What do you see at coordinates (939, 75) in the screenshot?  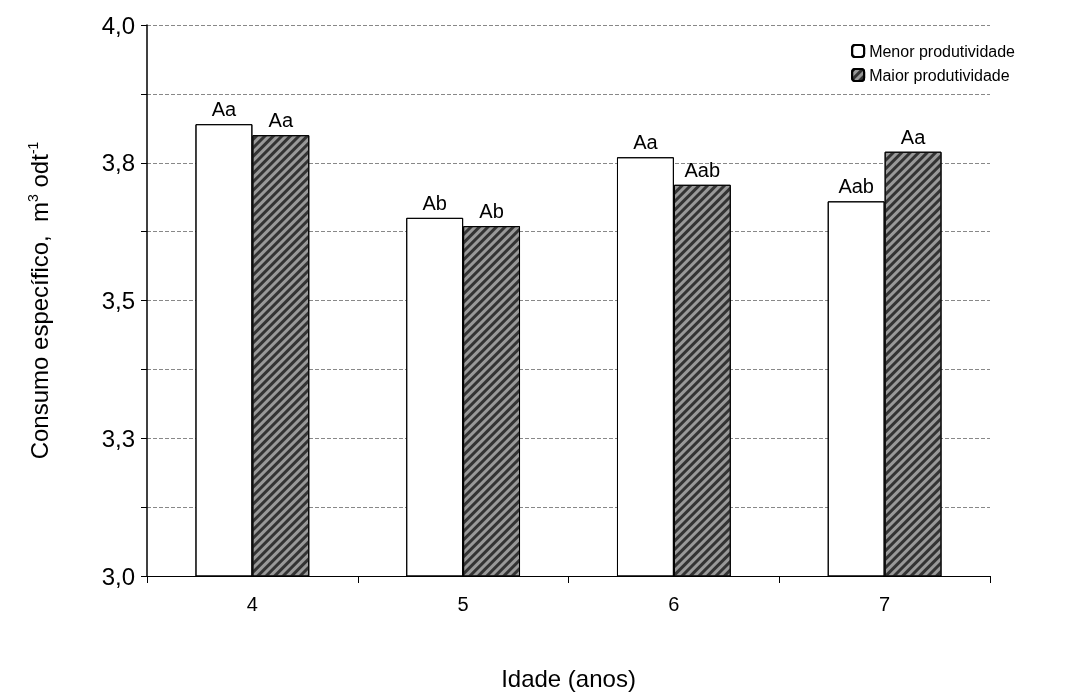 I see `legend-label: Maior produtividade` at bounding box center [939, 75].